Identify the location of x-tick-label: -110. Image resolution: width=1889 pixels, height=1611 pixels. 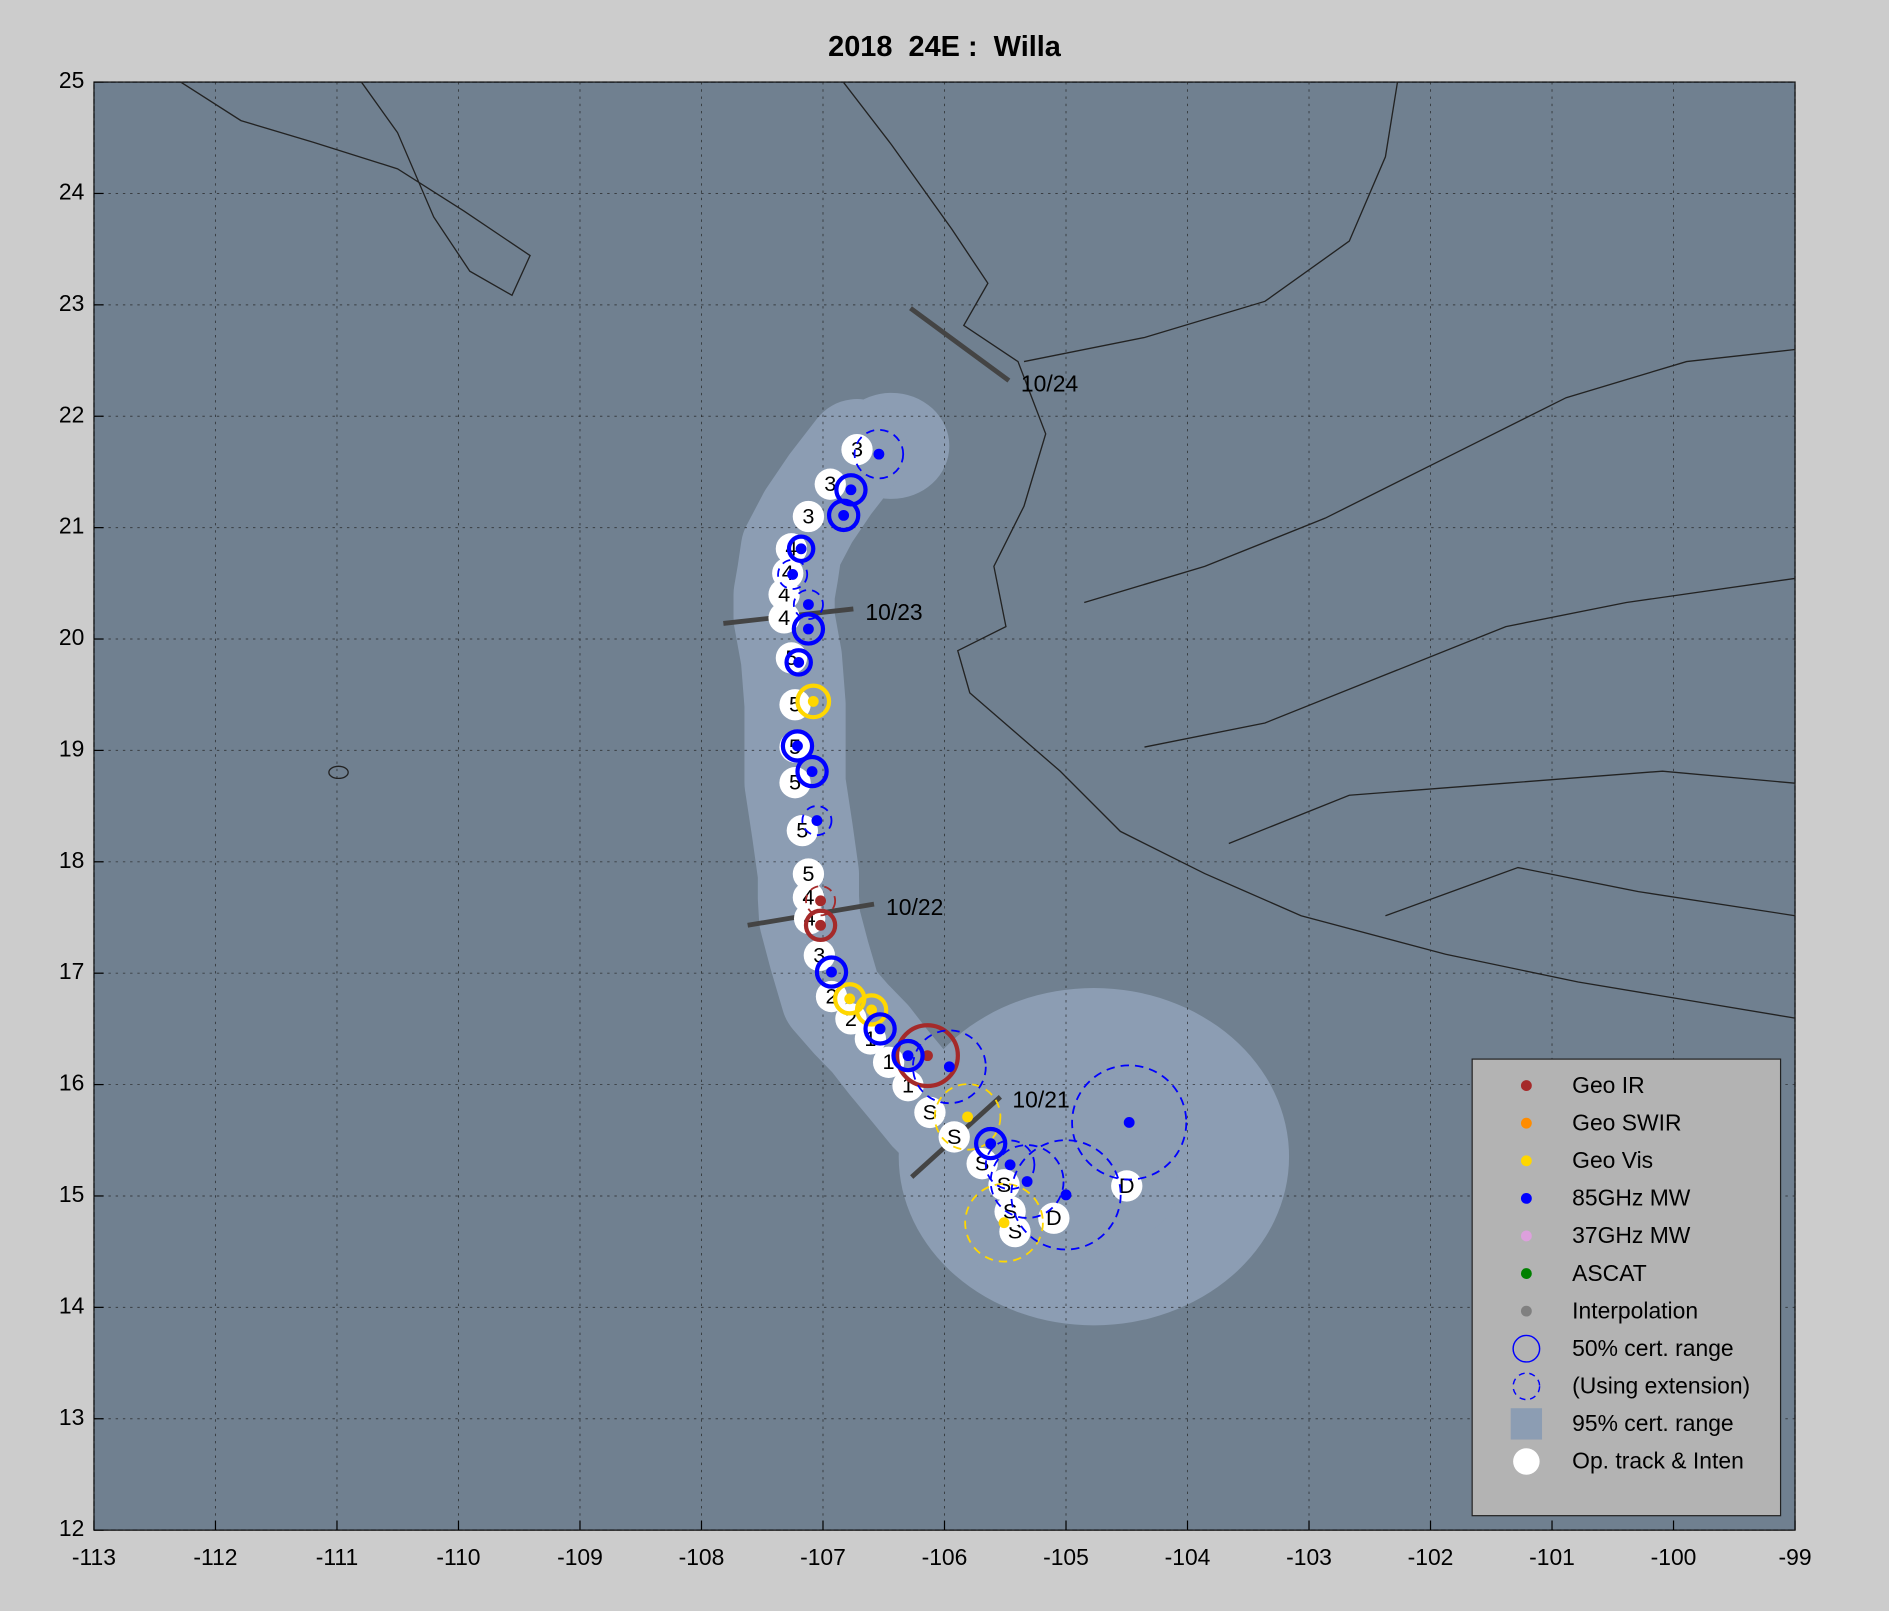
(458, 1557).